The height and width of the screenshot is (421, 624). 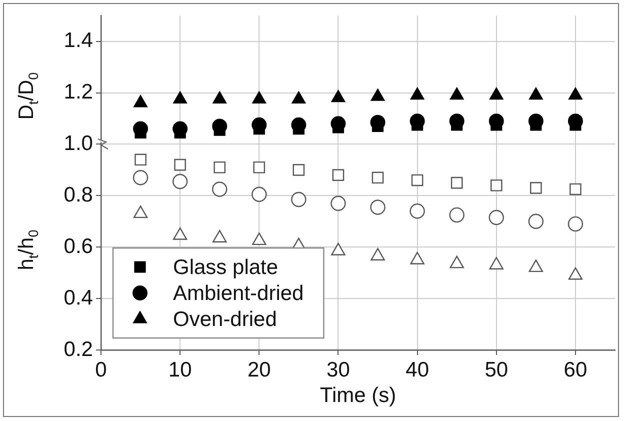 What do you see at coordinates (78, 349) in the screenshot?
I see `y-tick-label: 0.2` at bounding box center [78, 349].